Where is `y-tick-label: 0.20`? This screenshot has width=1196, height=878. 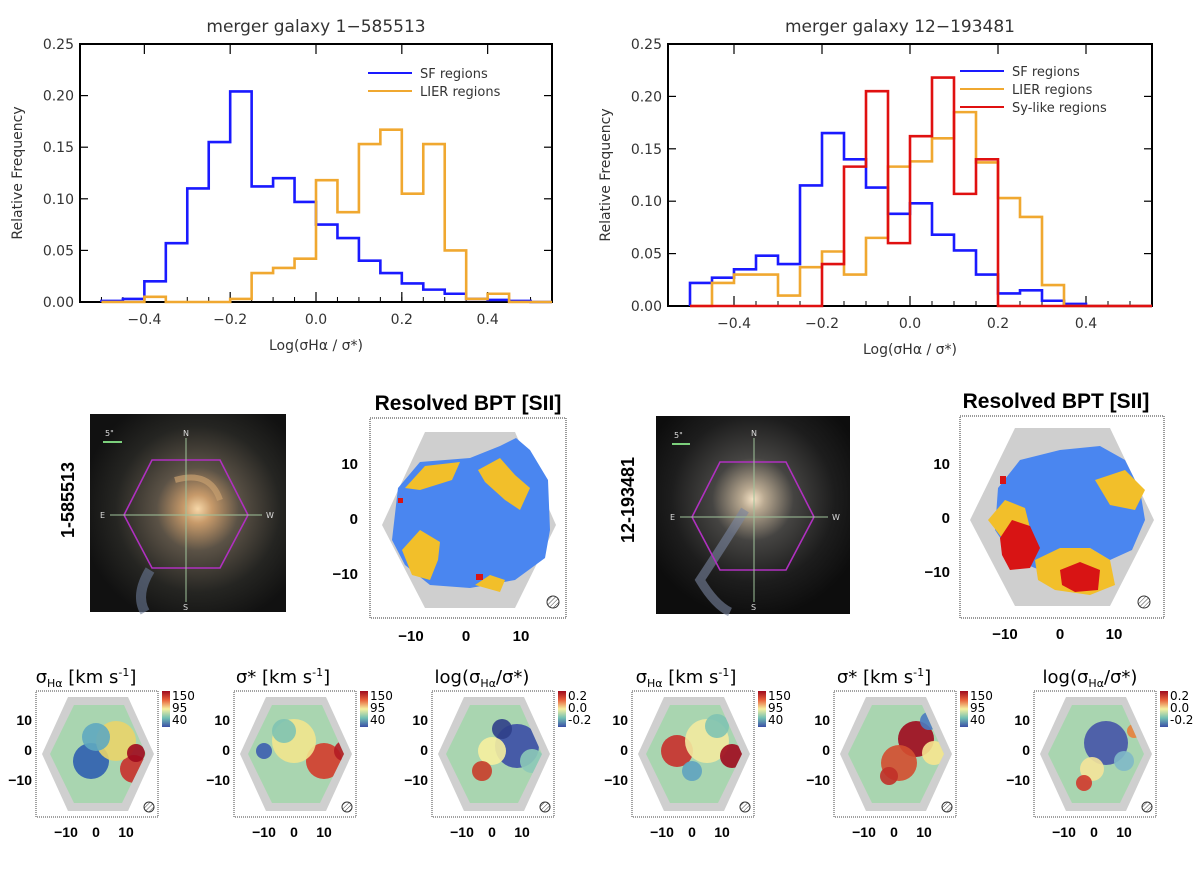
y-tick-label: 0.20 is located at coordinates (58, 97).